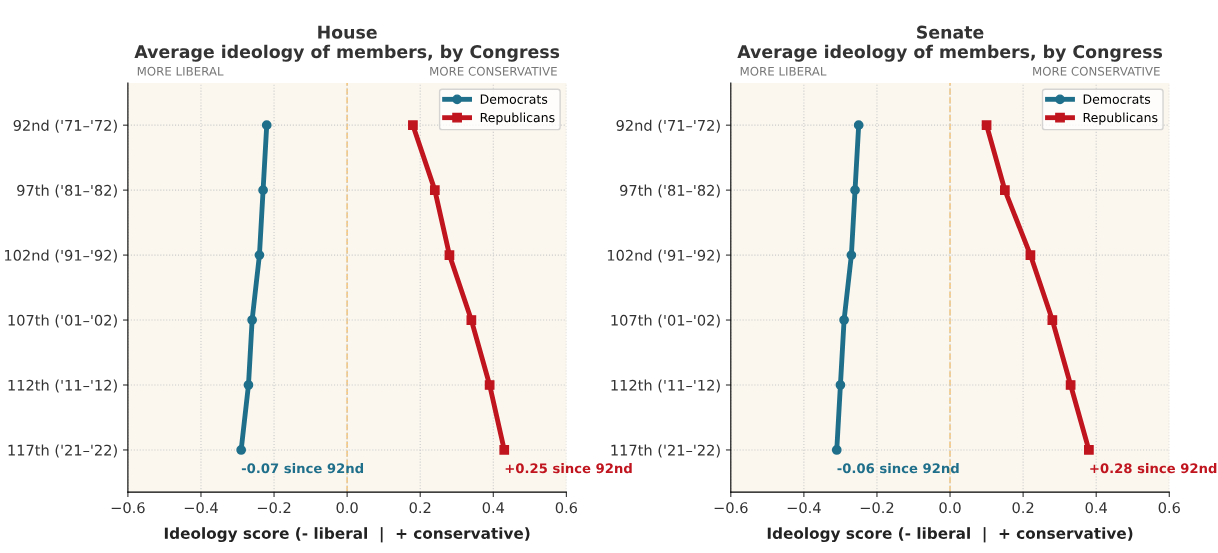 This screenshot has height=553, width=1218. I want to click on chart-title: House, so click(347, 32).